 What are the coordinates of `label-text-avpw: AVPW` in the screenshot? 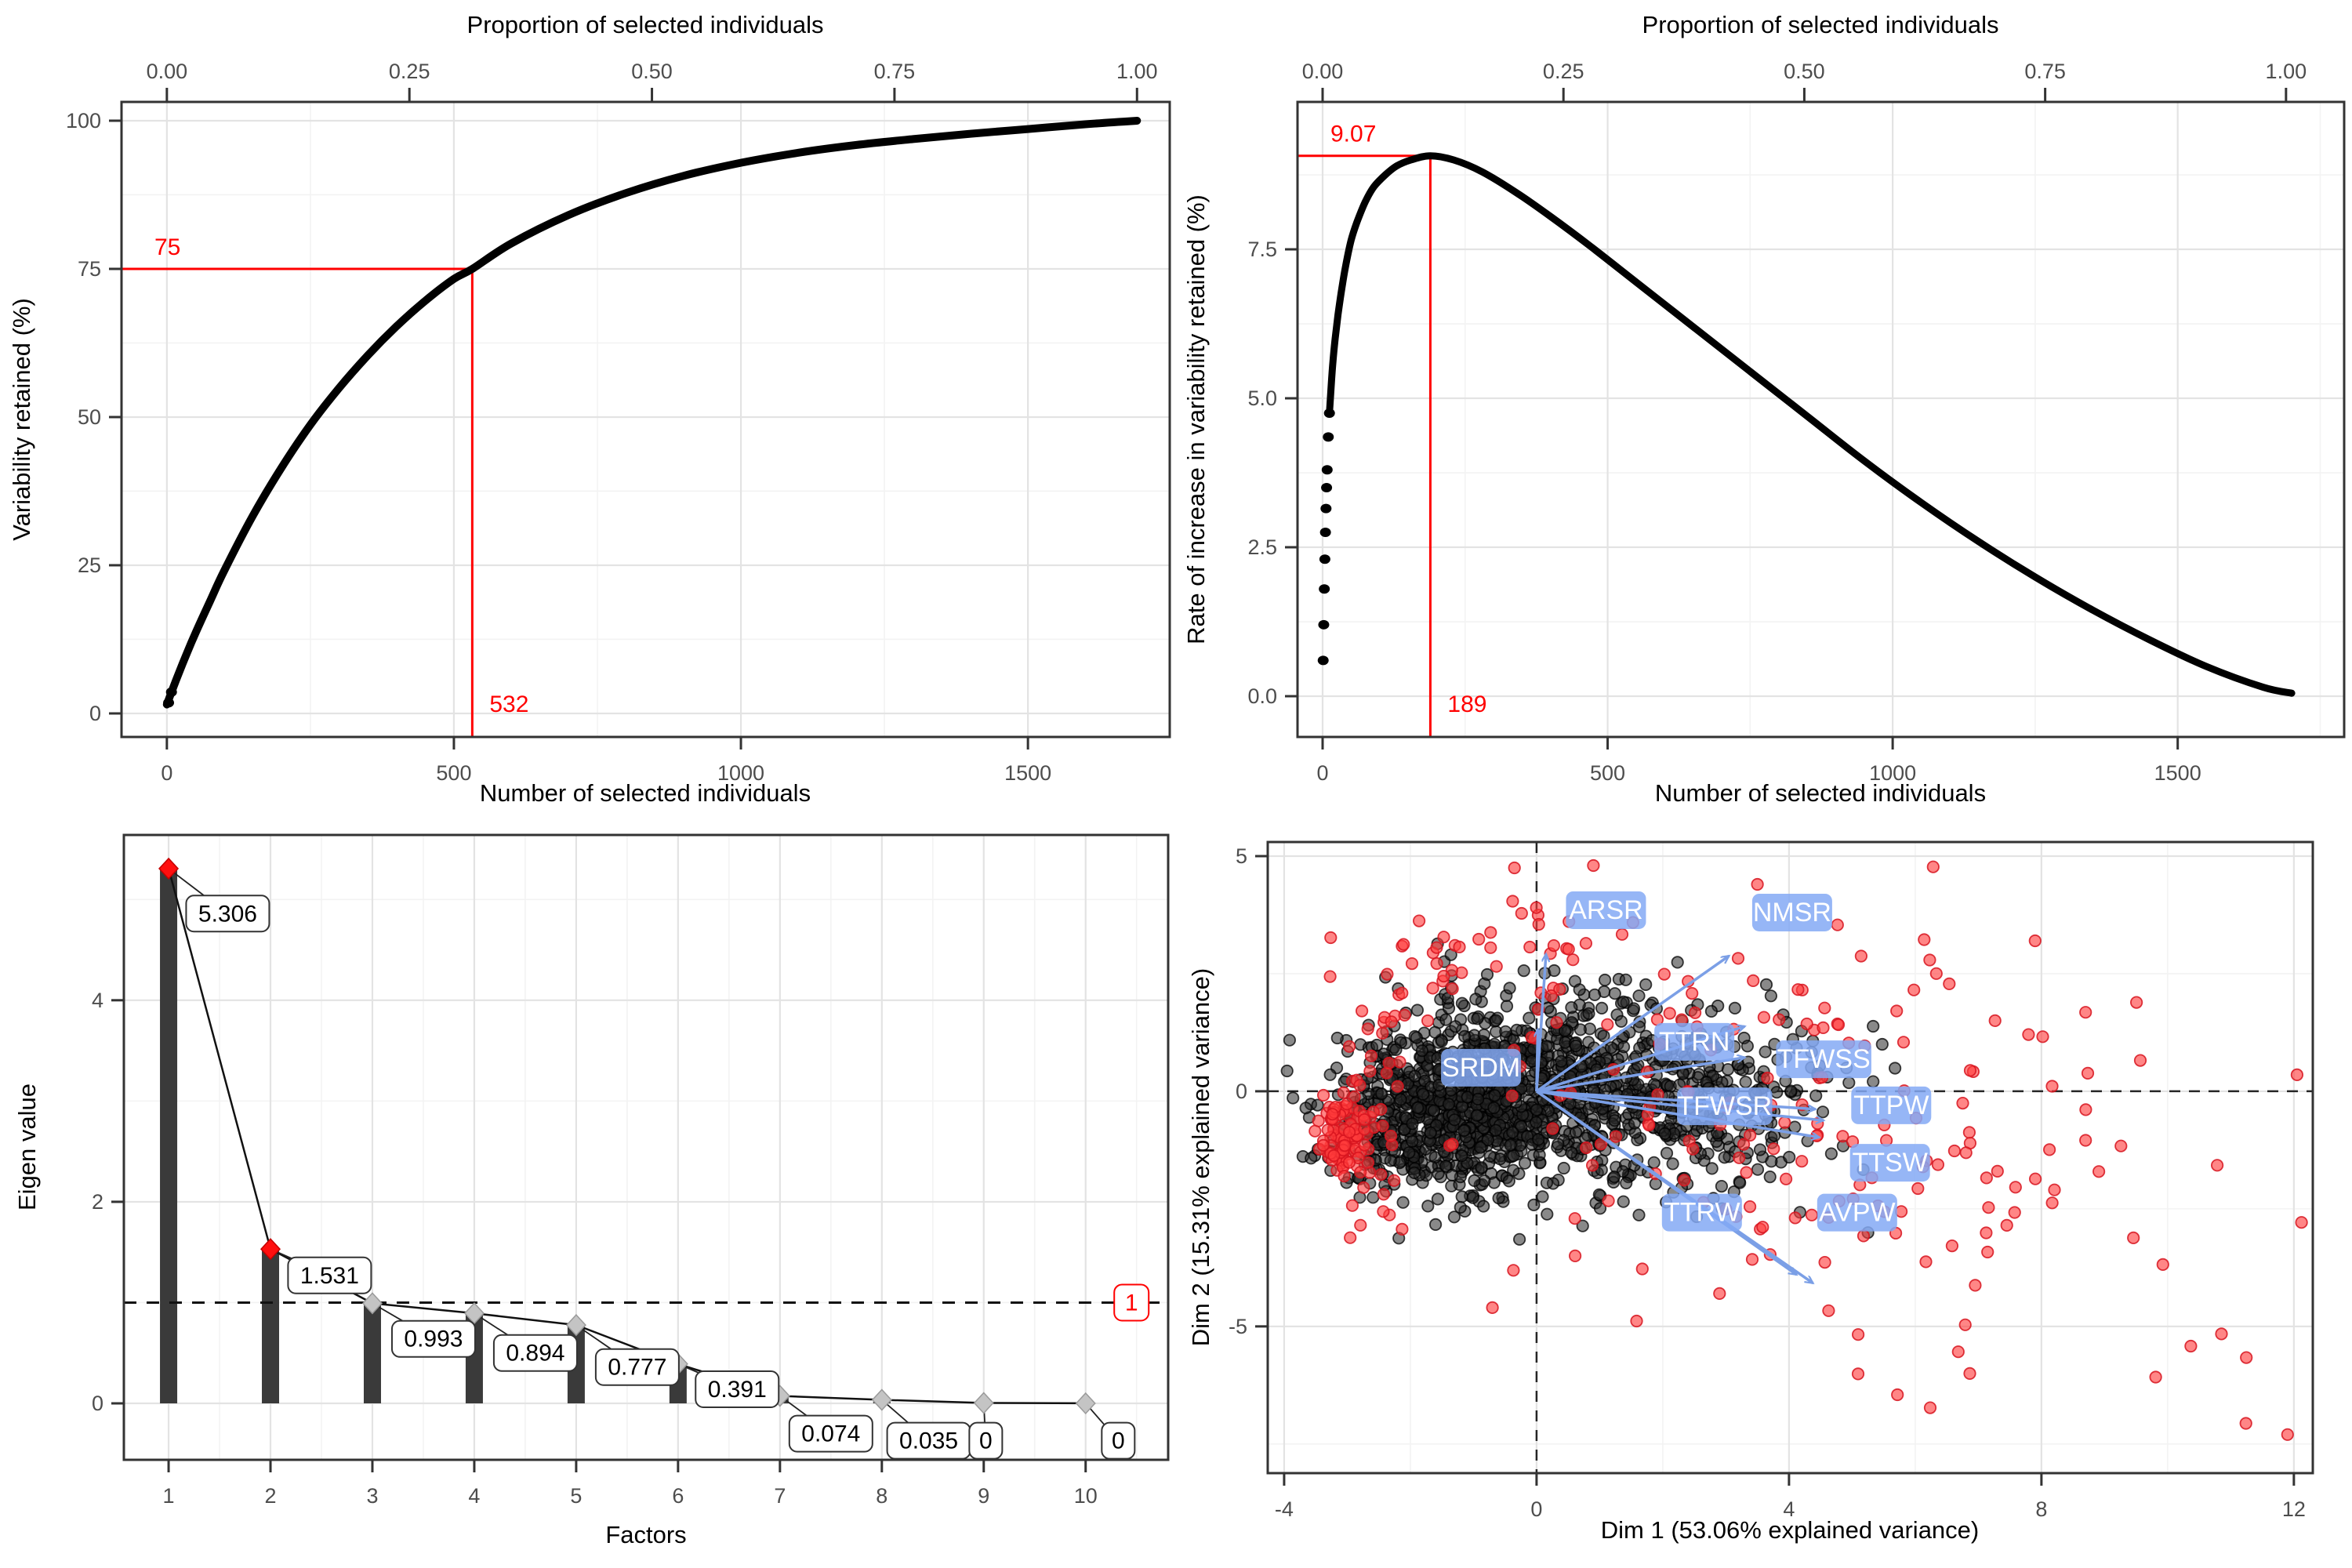 It's located at (1858, 1213).